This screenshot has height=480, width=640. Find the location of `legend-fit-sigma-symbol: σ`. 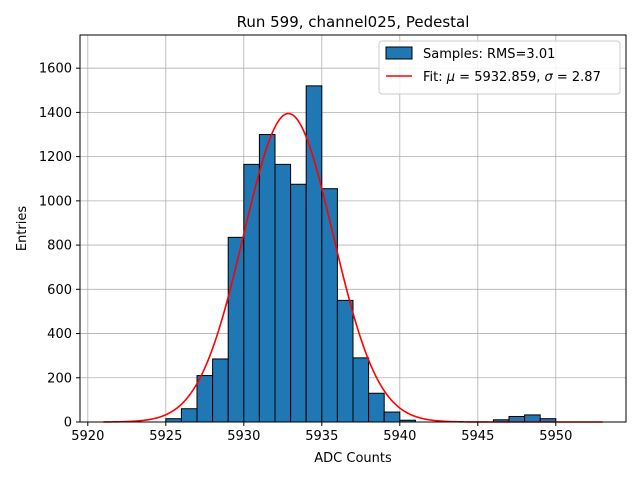

legend-fit-sigma-symbol: σ is located at coordinates (549, 77).